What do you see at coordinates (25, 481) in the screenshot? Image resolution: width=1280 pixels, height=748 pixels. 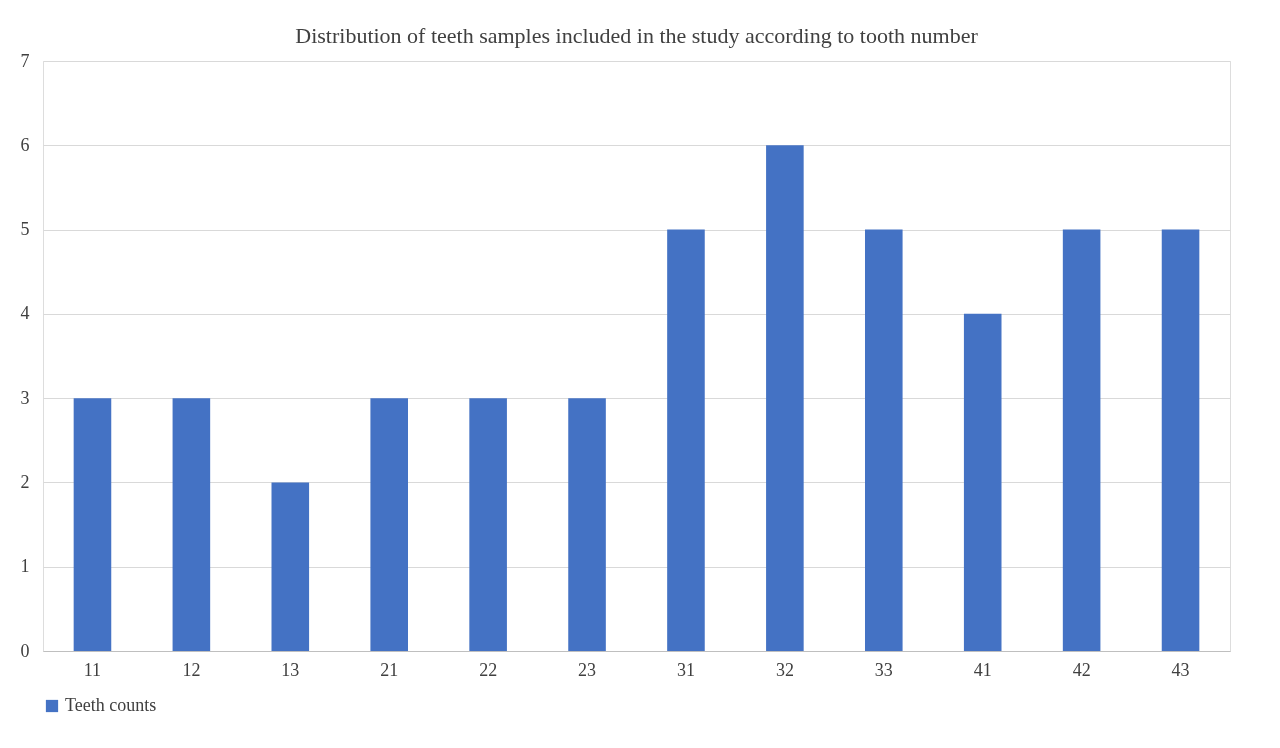 I see `y-tick-label: 2` at bounding box center [25, 481].